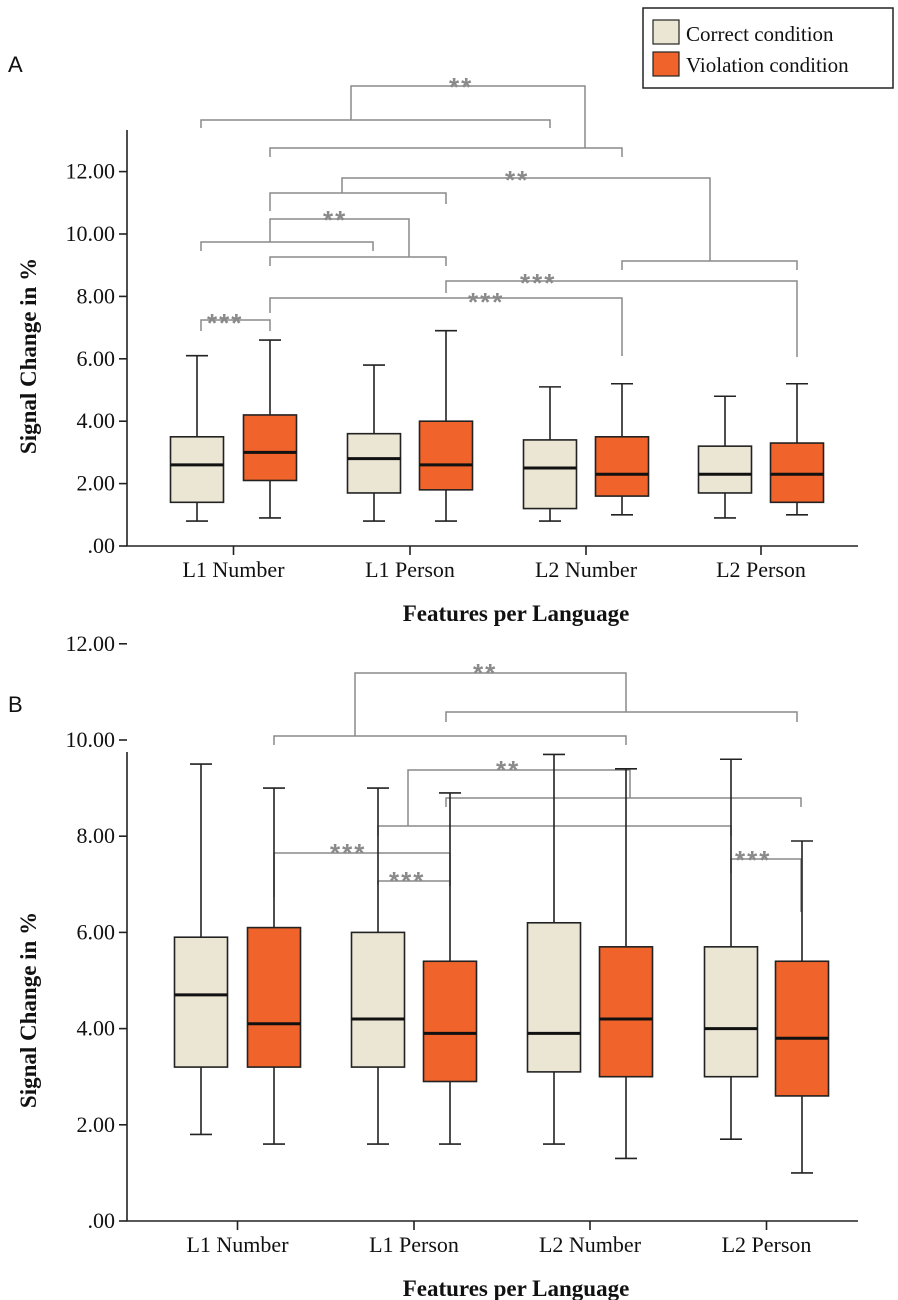  Describe the element at coordinates (516, 1288) in the screenshot. I see `x-axis-title-b: Features per Language` at that location.